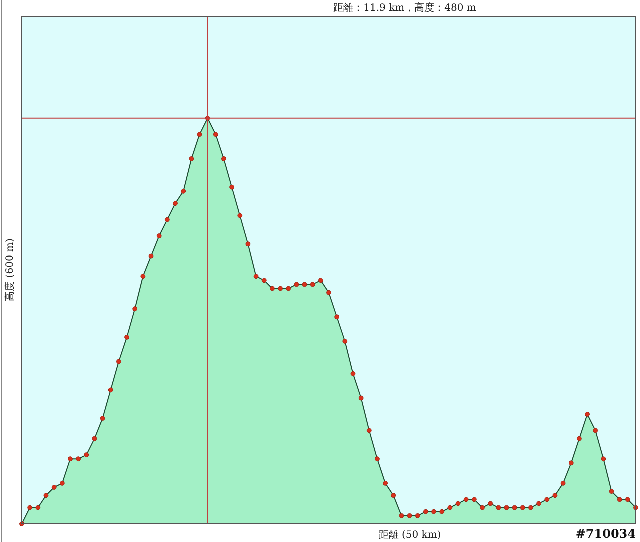 Image resolution: width=640 pixels, height=542 pixels. What do you see at coordinates (405, 8) in the screenshot?
I see `chart-title: 距離：11.9 km，高度：480 m` at bounding box center [405, 8].